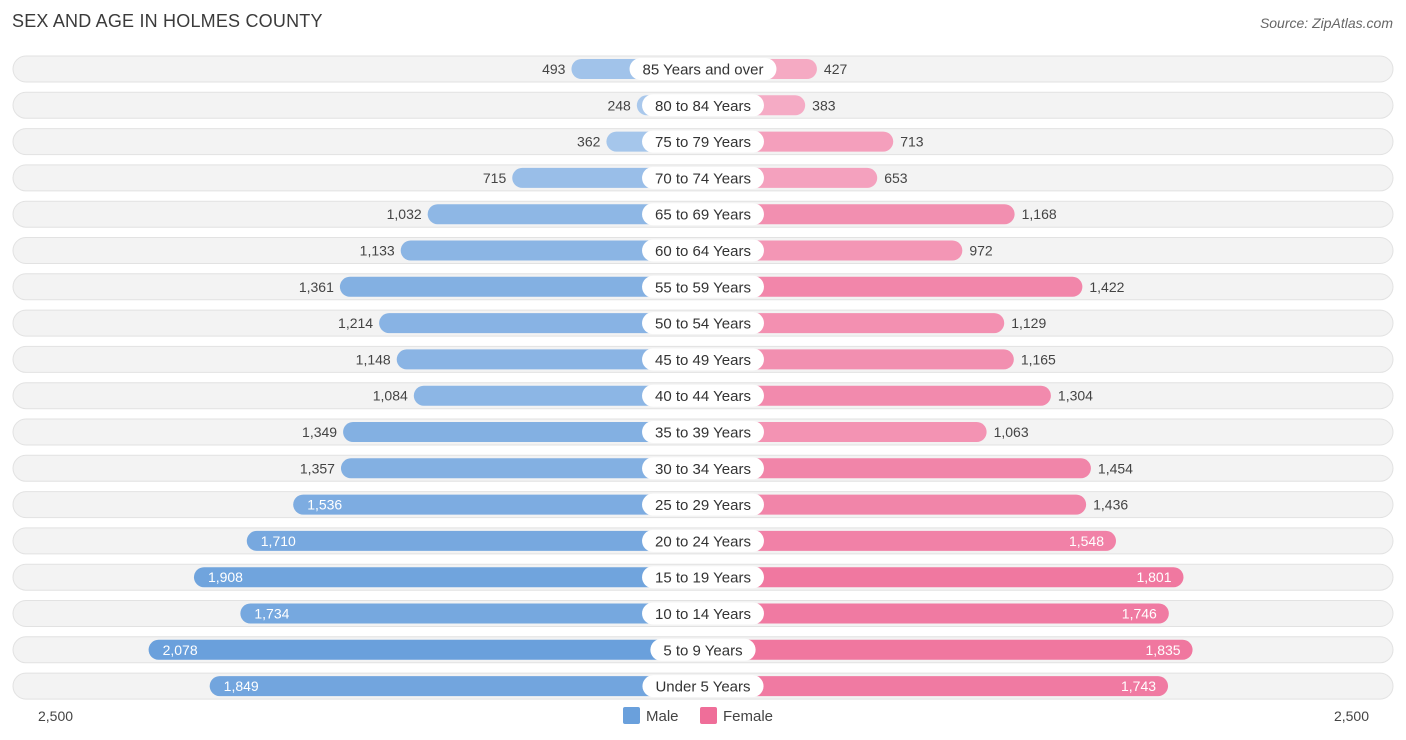 This screenshot has width=1406, height=740. What do you see at coordinates (319, 432) in the screenshot?
I see `value-label-male: 1,349` at bounding box center [319, 432].